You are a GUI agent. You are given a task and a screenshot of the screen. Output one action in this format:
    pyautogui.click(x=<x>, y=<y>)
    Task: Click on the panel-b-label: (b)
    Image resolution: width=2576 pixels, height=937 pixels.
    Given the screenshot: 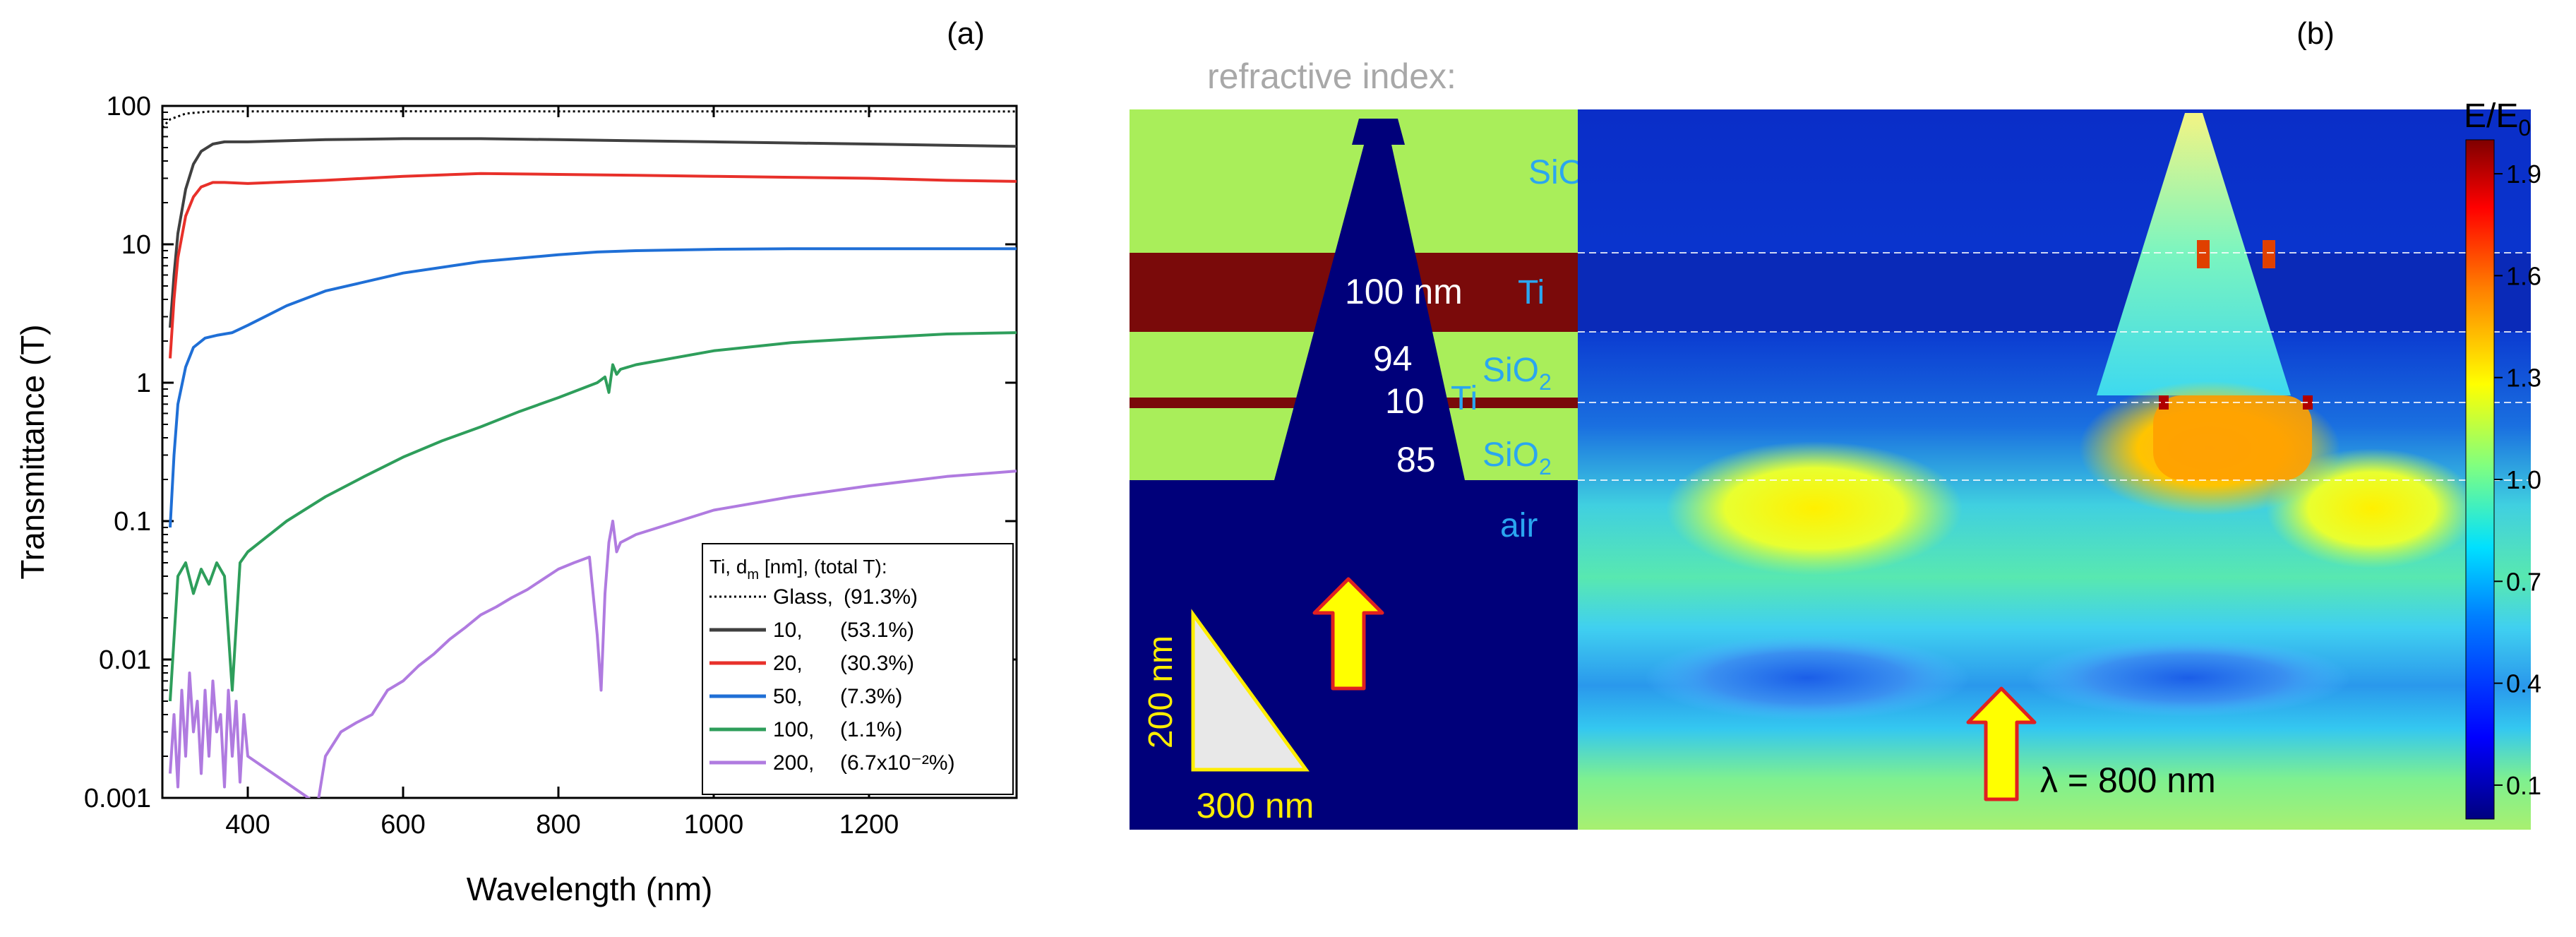 What is the action you would take?
    pyautogui.click(x=2315, y=33)
    